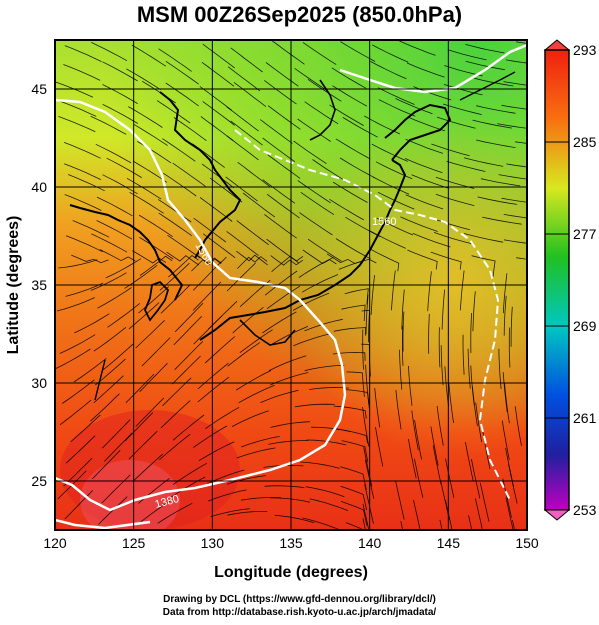 This screenshot has height=625, width=599. What do you see at coordinates (585, 510) in the screenshot?
I see `colorbar-tick-label: 253` at bounding box center [585, 510].